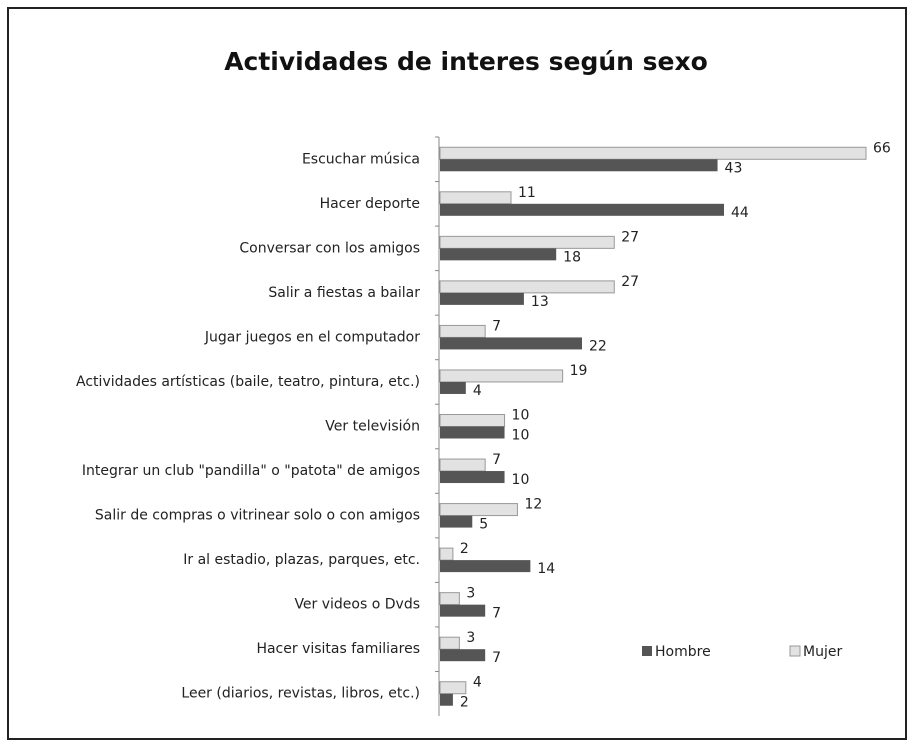  Describe the element at coordinates (598, 346) in the screenshot. I see `data-label: 22` at that location.